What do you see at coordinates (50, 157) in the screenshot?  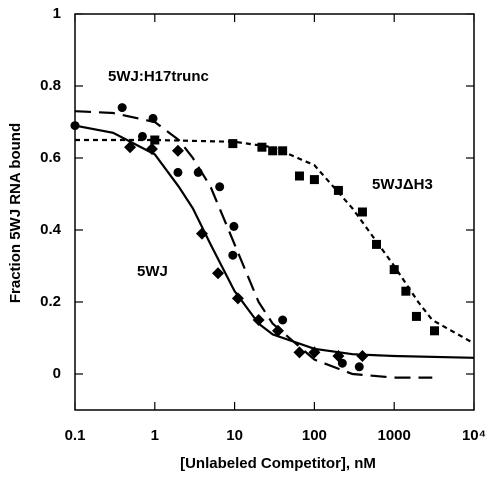 I see `y-tick-label: 0.6` at bounding box center [50, 157].